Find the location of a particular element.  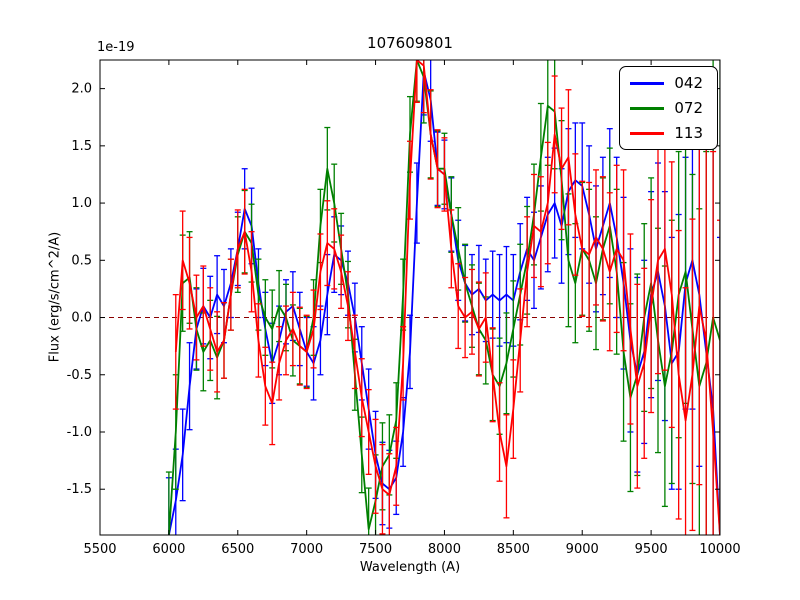

x-tick-label: 8500 is located at coordinates (513, 549).